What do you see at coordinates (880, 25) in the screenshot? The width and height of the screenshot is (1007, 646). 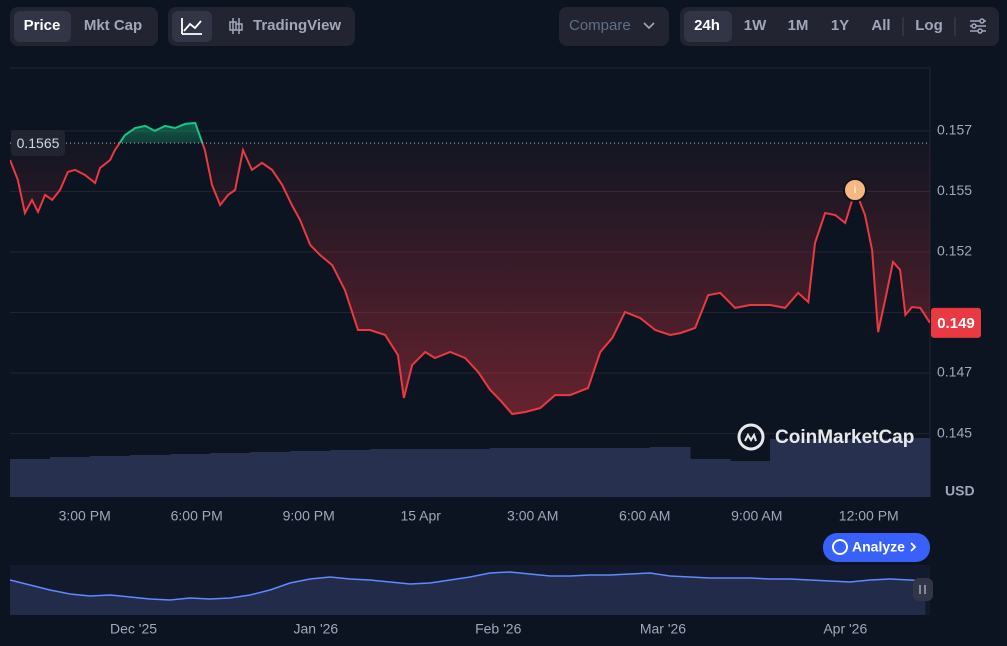 I see `range-all: All` at bounding box center [880, 25].